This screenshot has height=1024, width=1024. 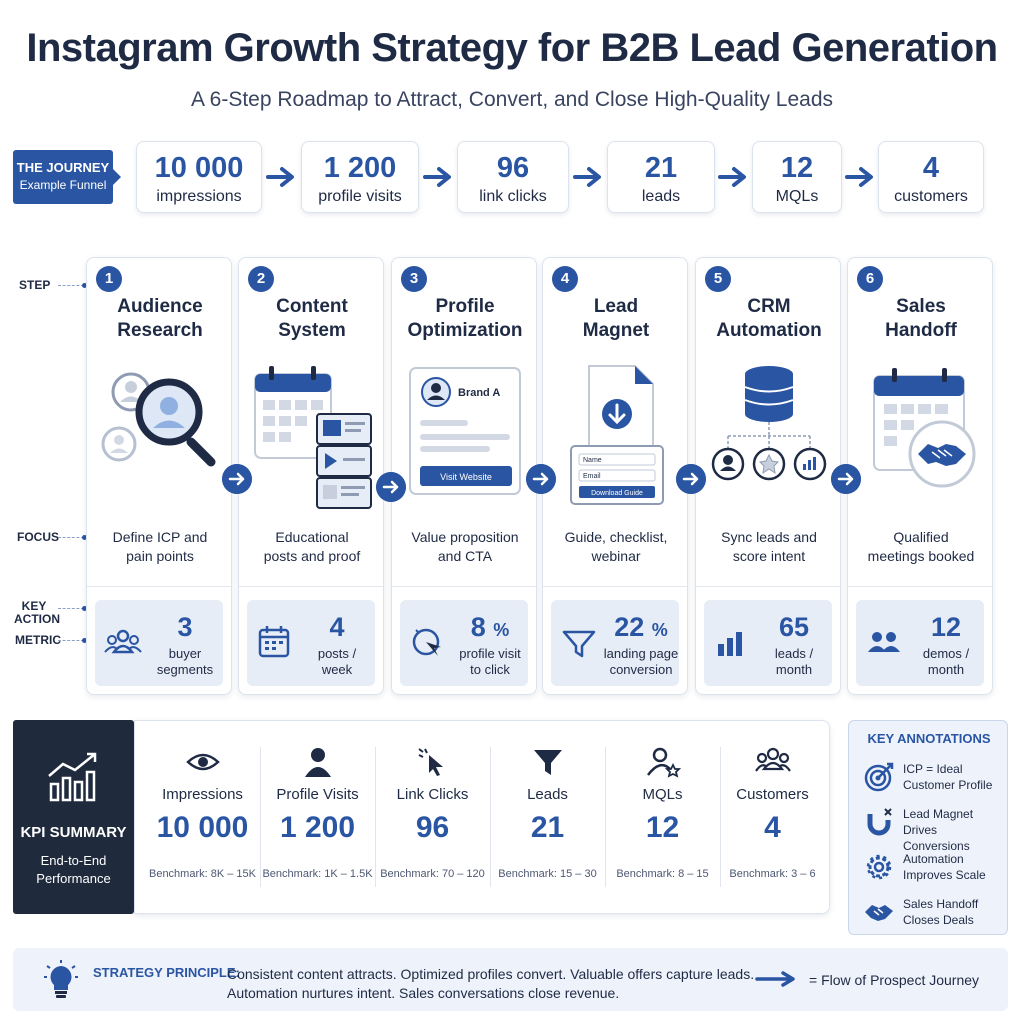 I want to click on funnel-value: 12, so click(x=797, y=168).